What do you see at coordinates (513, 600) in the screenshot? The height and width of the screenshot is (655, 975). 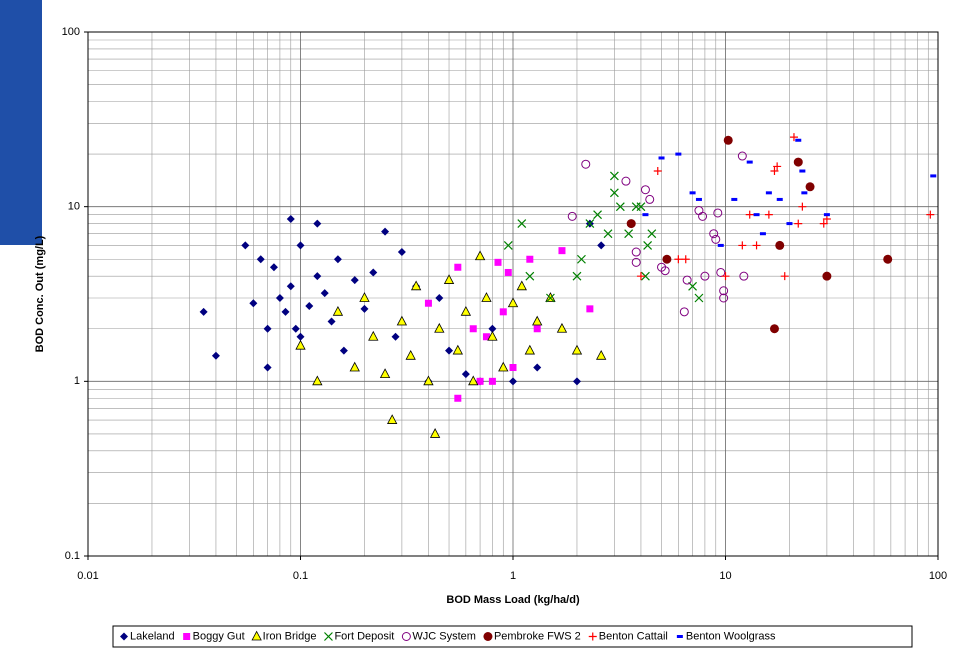 I see `x-axis-title: BOD Mass Load (kg/ha/d)` at bounding box center [513, 600].